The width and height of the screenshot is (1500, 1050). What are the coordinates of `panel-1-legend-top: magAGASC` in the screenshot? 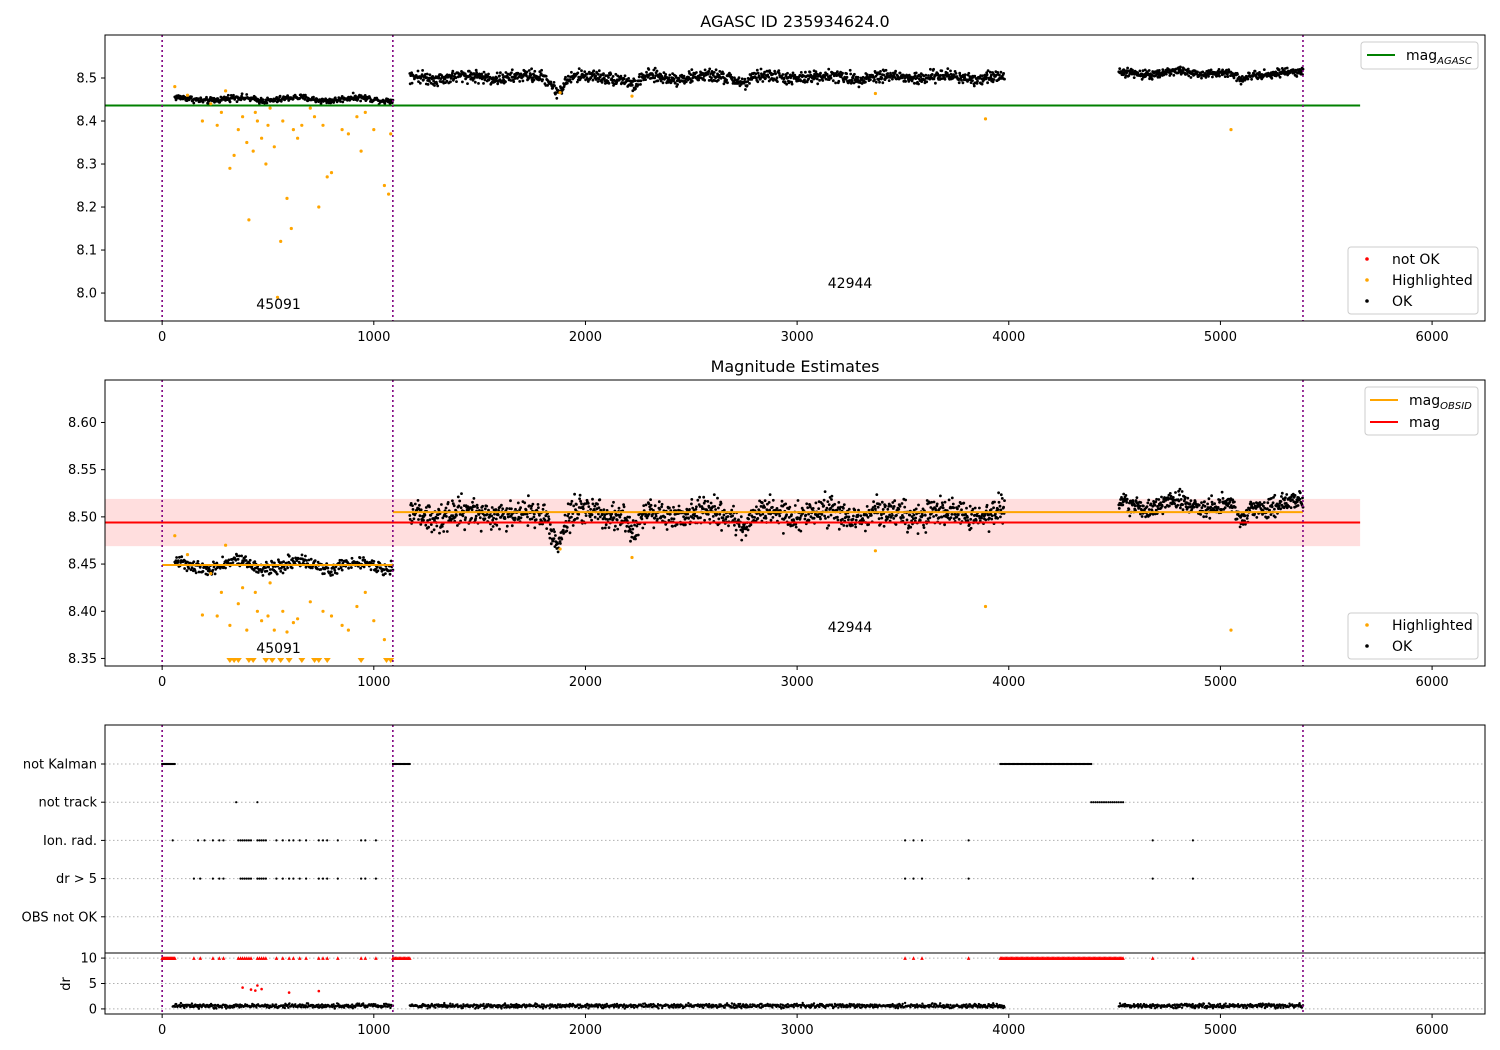 It's located at (1419, 55).